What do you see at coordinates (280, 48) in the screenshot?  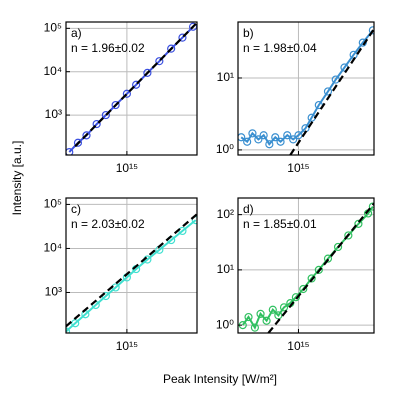 I see `annotation: n = 1.98±0.04` at bounding box center [280, 48].